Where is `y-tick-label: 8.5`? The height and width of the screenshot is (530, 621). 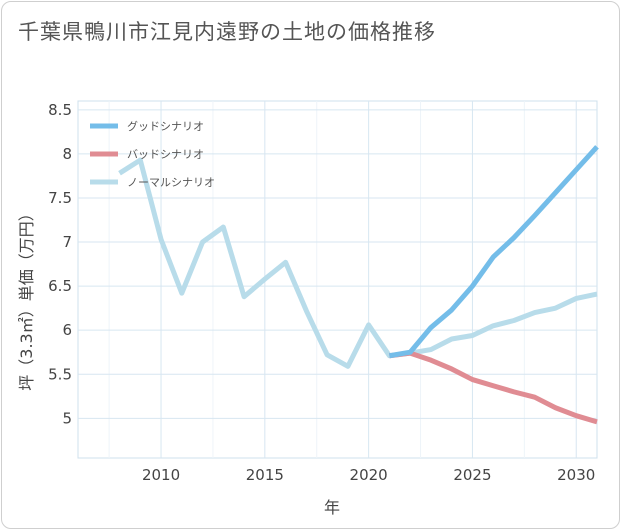
y-tick-label: 8.5 is located at coordinates (60, 110).